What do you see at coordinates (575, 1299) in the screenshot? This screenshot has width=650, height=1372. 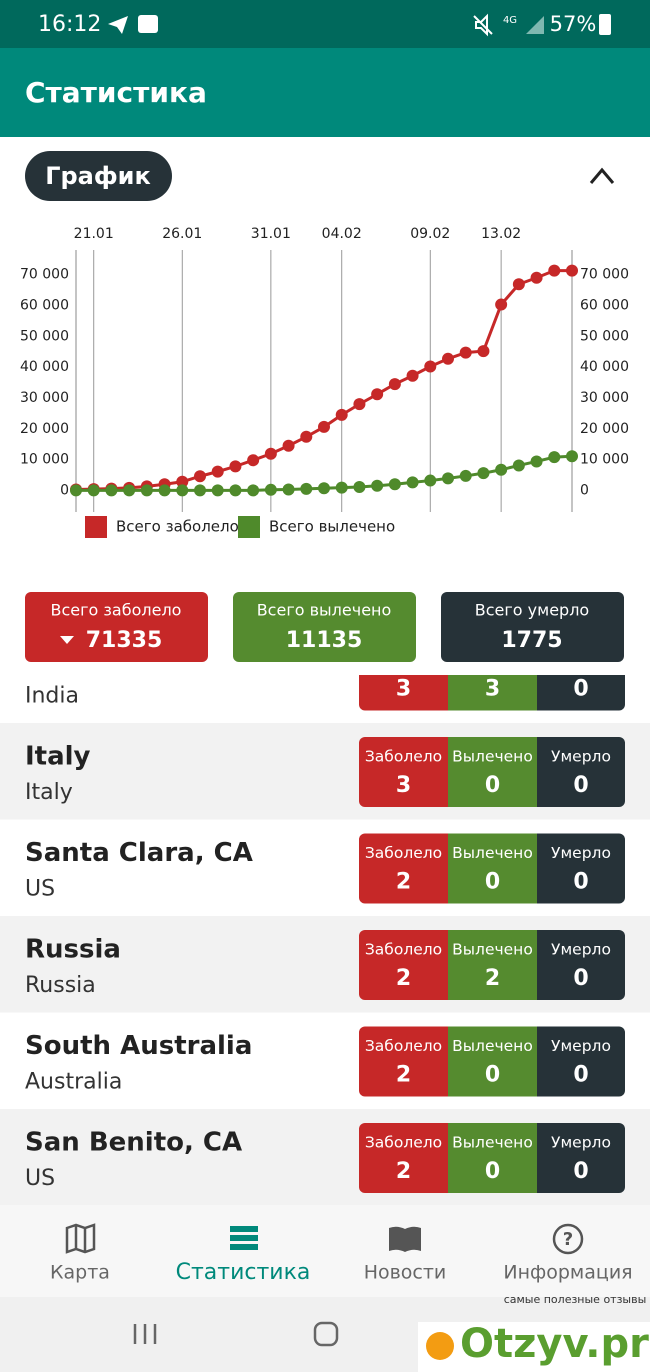 I see `watermark-tagline: самые полезные отзывы` at bounding box center [575, 1299].